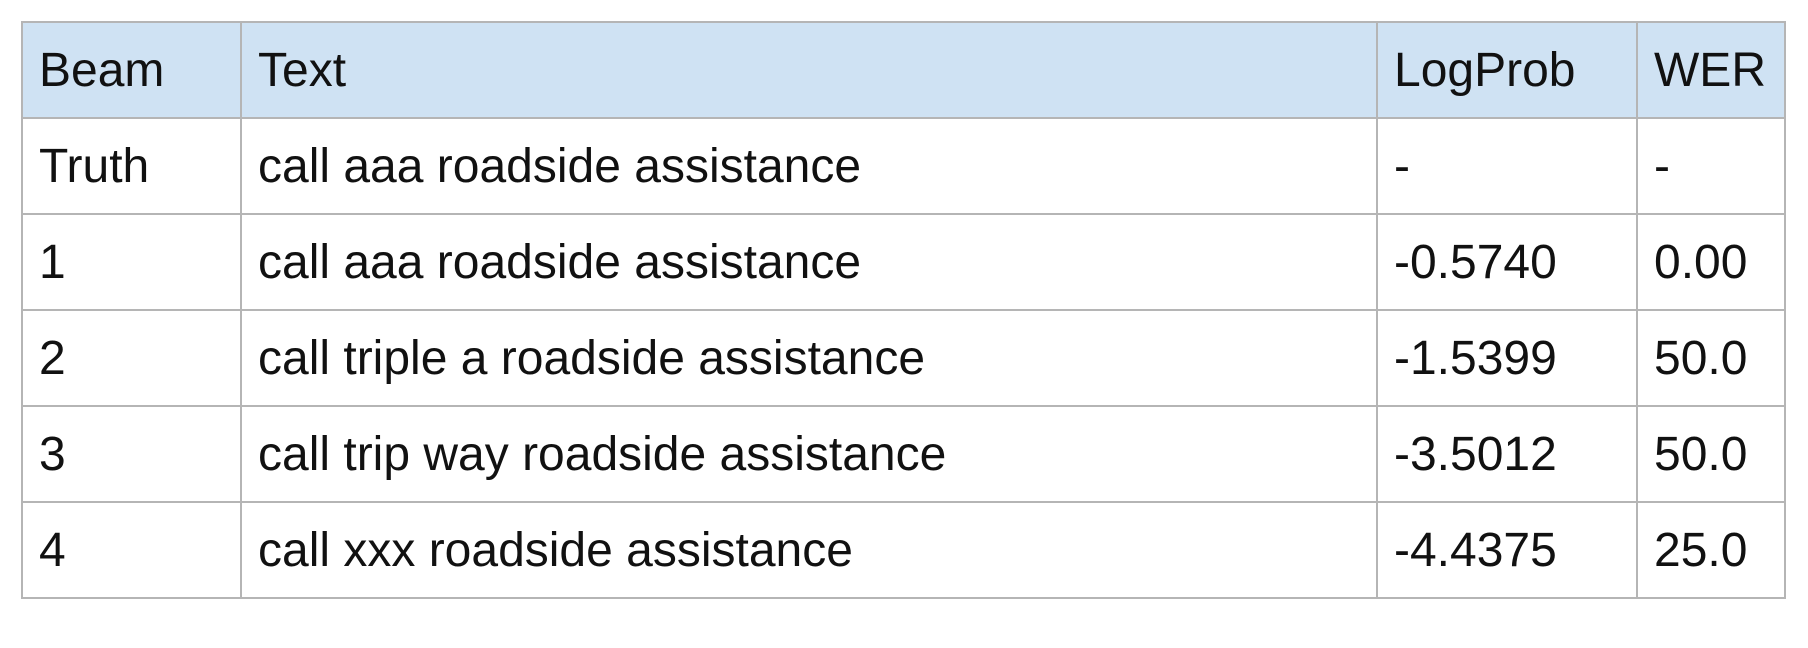 The width and height of the screenshot is (1808, 648). I want to click on header-beam: Beam, so click(131, 70).